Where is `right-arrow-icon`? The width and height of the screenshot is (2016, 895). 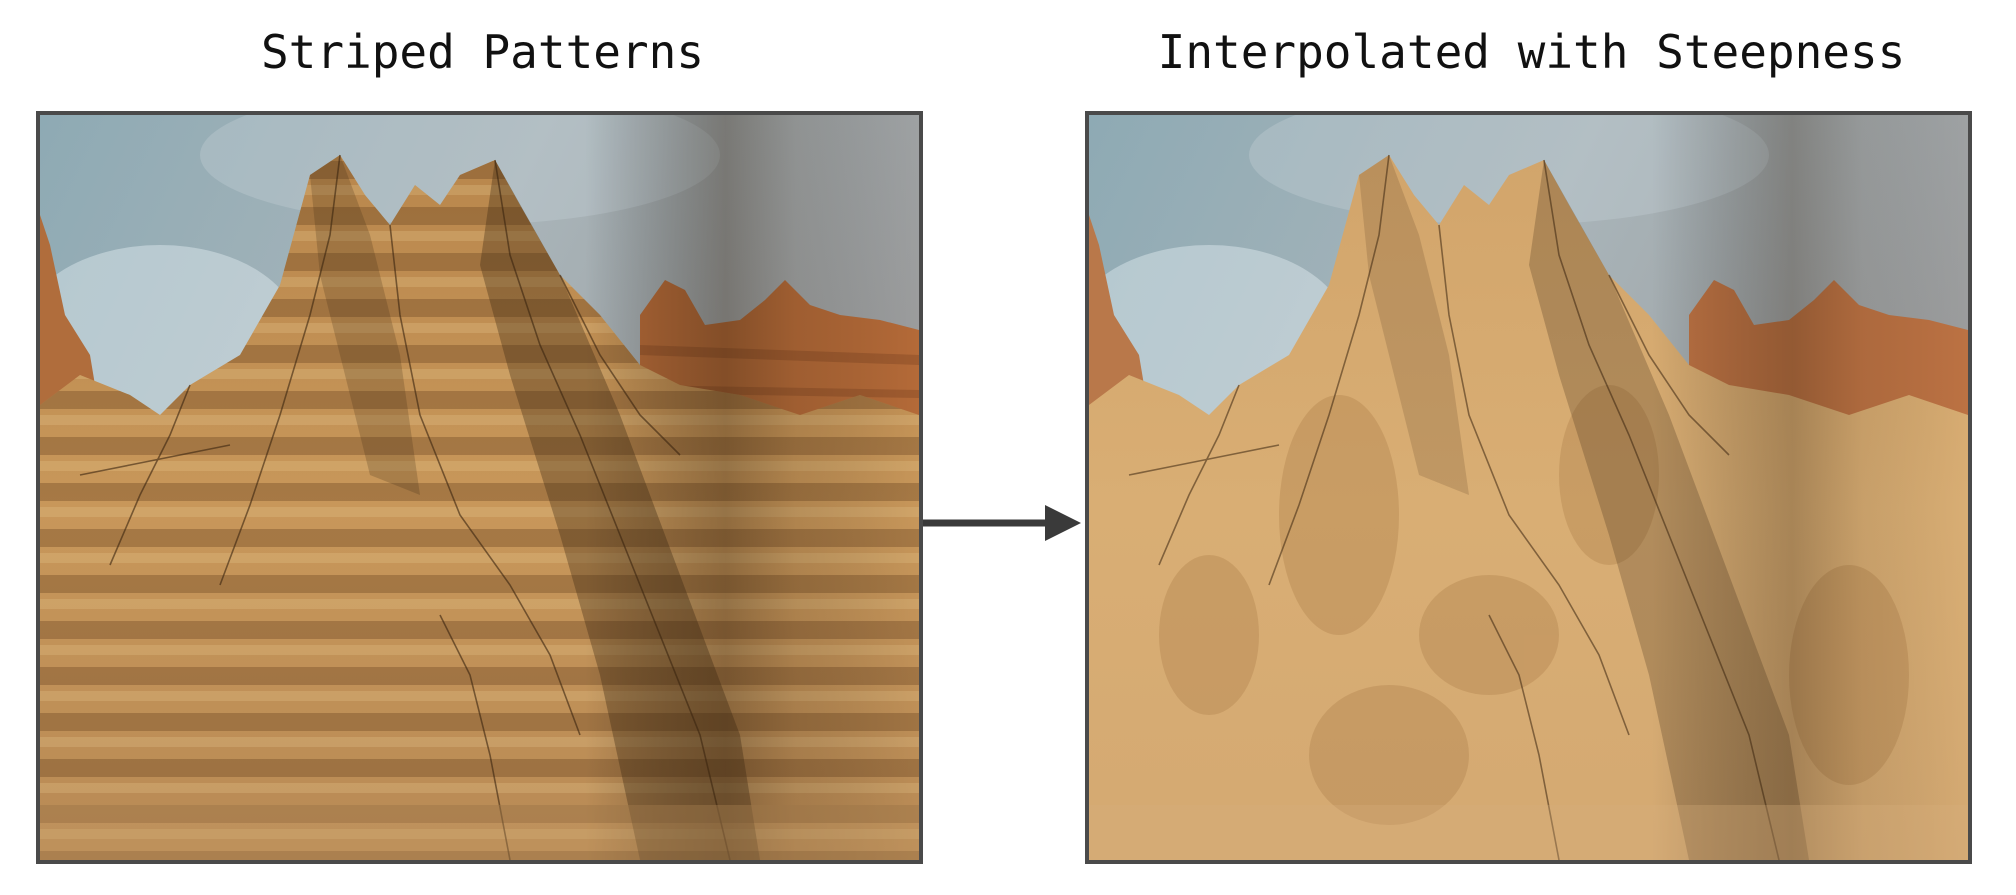 right-arrow-icon is located at coordinates (1002, 523).